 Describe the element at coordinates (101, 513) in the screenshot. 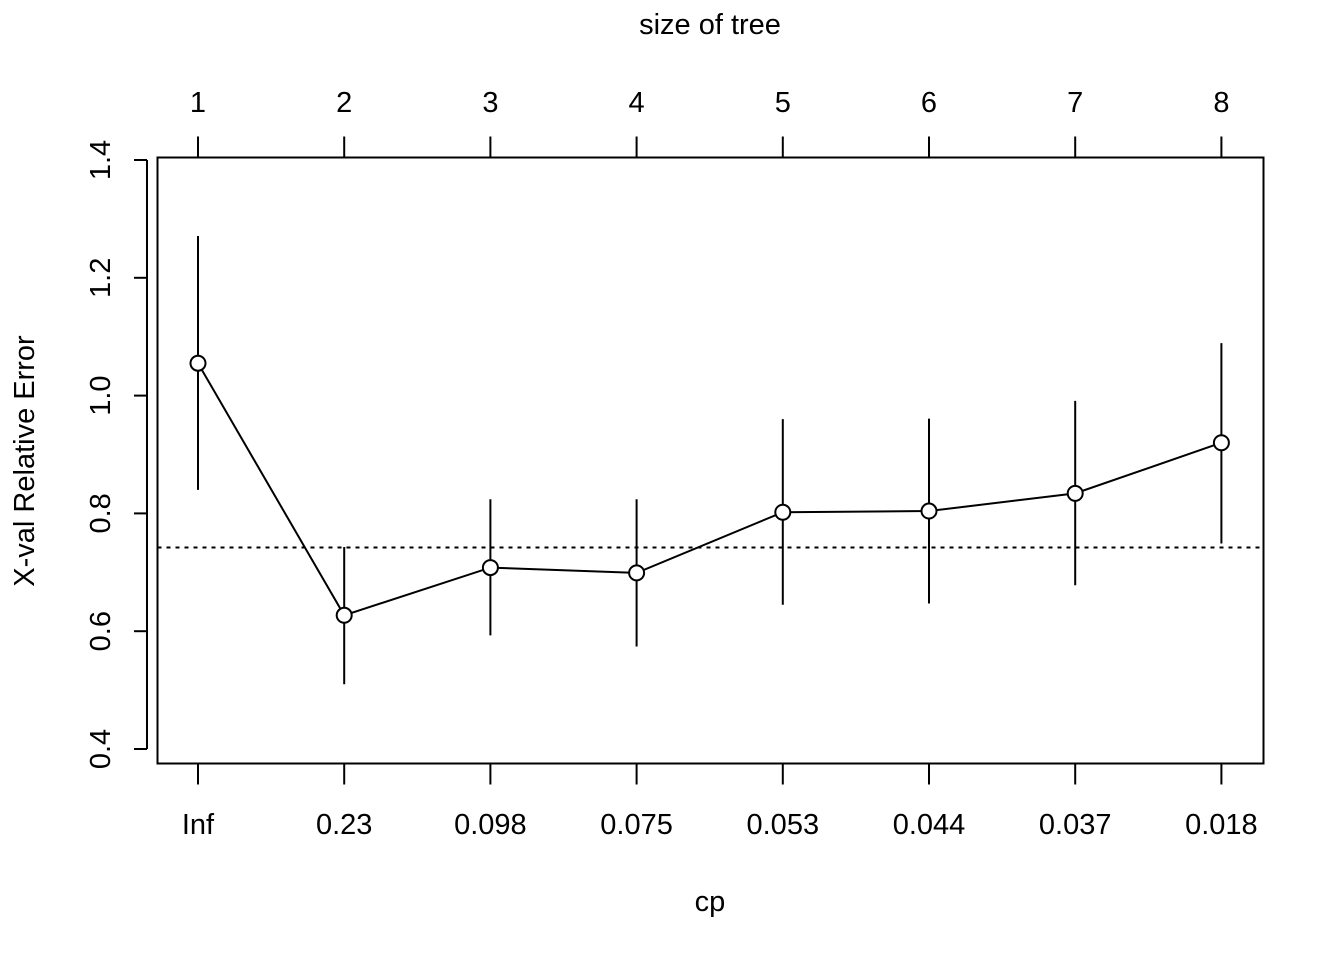

I see `y-tick-label: 0.8` at that location.